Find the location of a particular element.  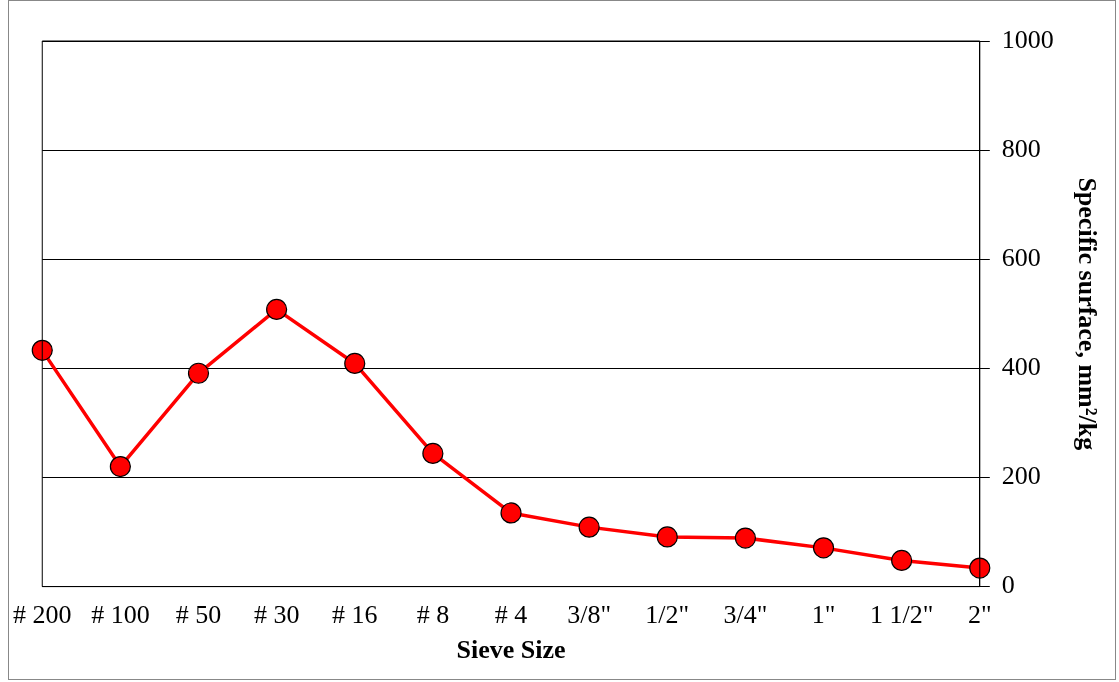

x-tick-label: 2" is located at coordinates (979, 615).